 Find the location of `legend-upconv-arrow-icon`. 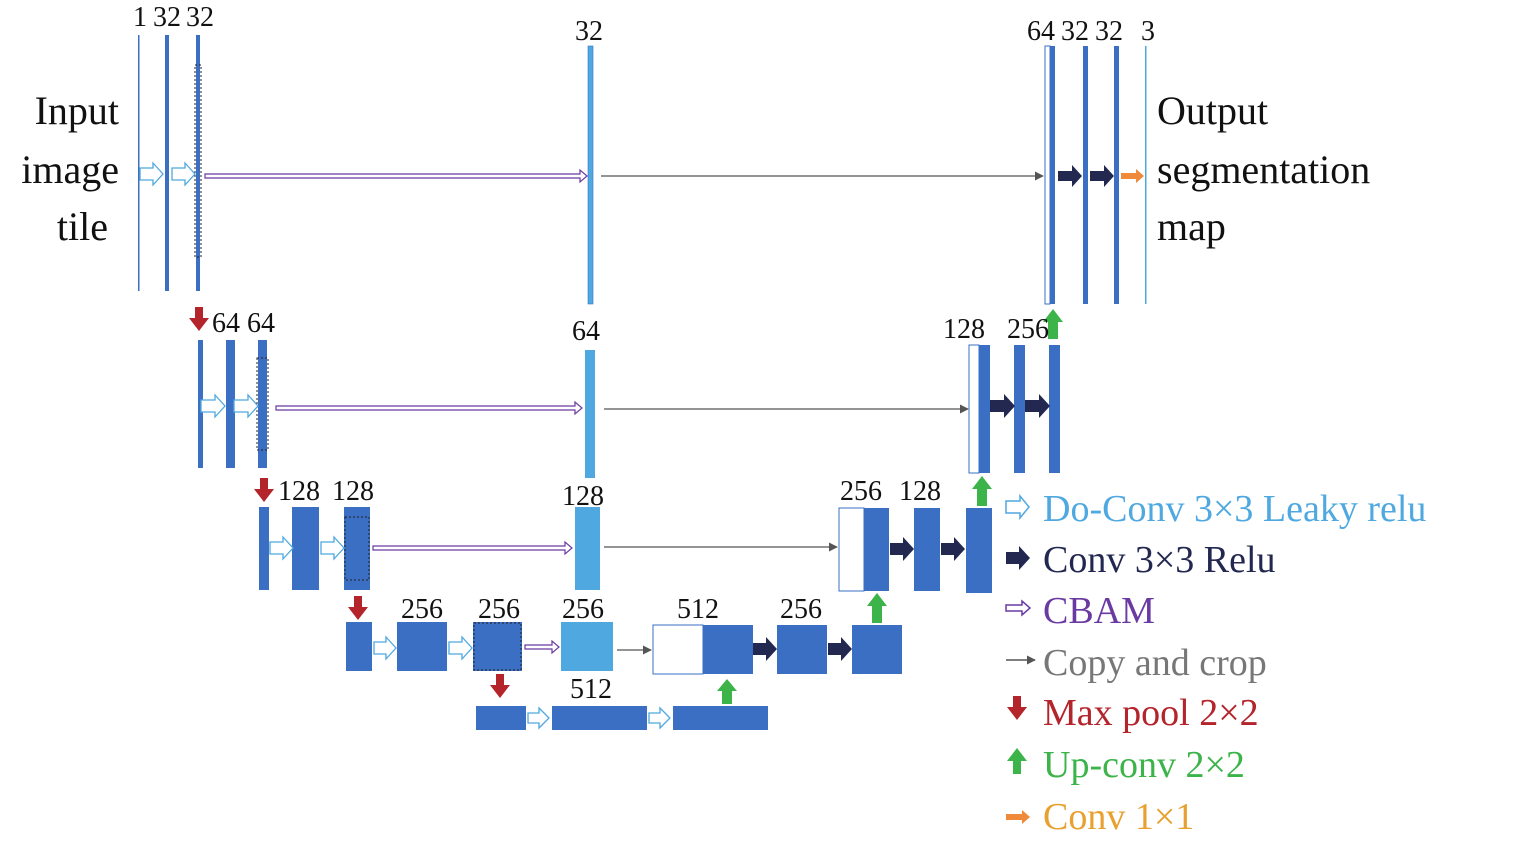

legend-upconv-arrow-icon is located at coordinates (1017, 761).